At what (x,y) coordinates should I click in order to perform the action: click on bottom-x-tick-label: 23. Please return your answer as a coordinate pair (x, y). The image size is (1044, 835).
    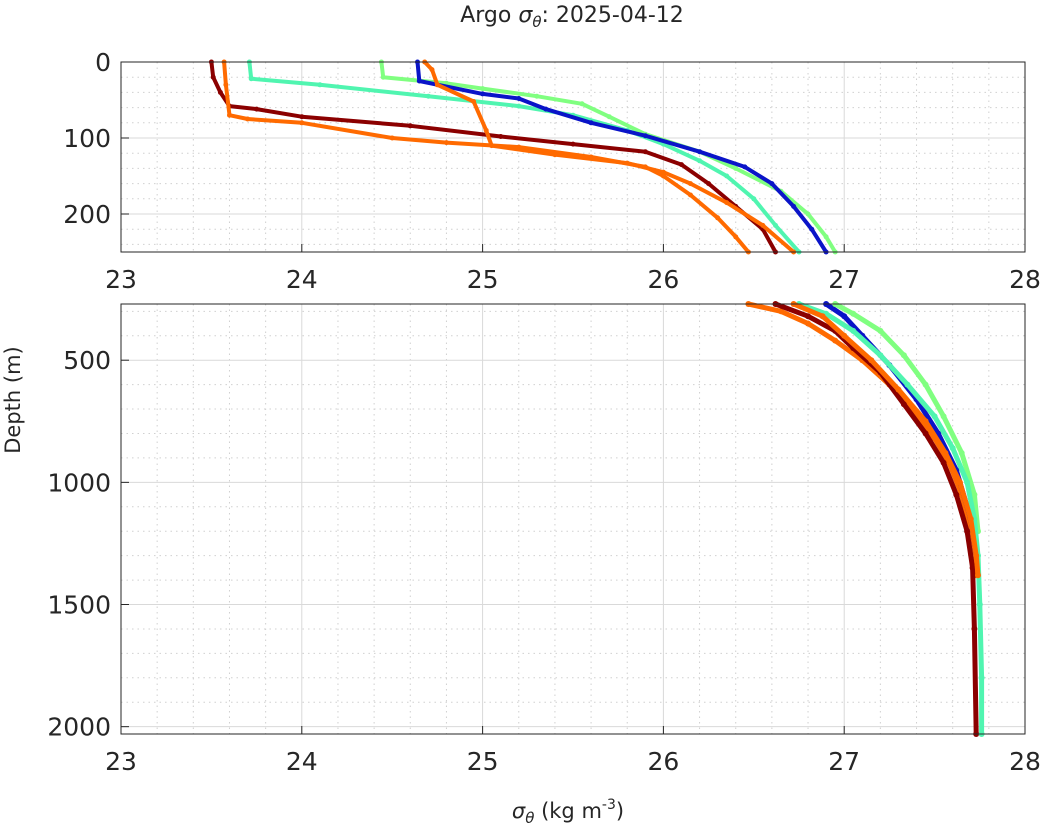
    Looking at the image, I should click on (121, 761).